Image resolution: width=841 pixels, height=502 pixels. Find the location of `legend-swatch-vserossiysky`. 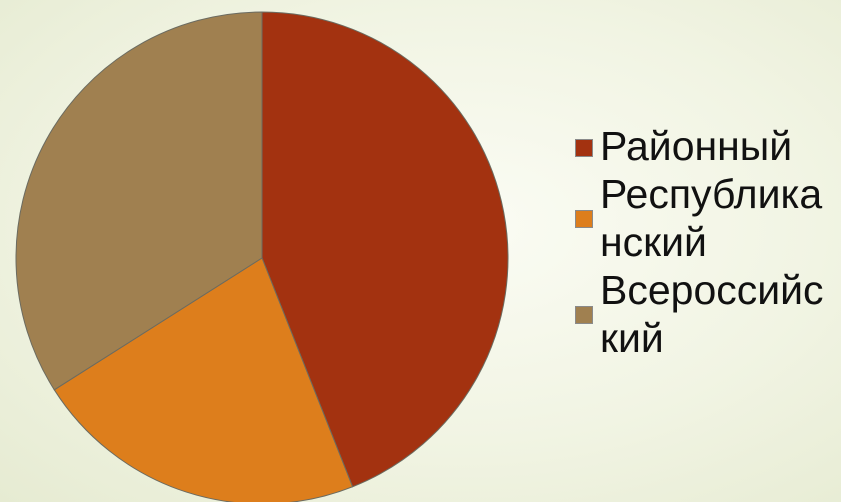

legend-swatch-vserossiysky is located at coordinates (584, 315).